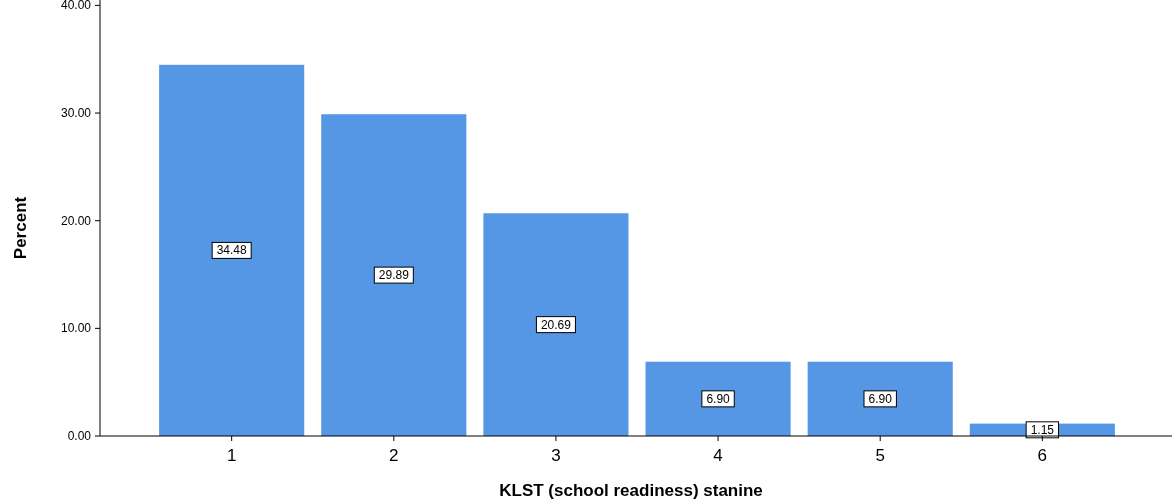 The height and width of the screenshot is (502, 1175). Describe the element at coordinates (20, 228) in the screenshot. I see `y-axis-title: Percent` at that location.